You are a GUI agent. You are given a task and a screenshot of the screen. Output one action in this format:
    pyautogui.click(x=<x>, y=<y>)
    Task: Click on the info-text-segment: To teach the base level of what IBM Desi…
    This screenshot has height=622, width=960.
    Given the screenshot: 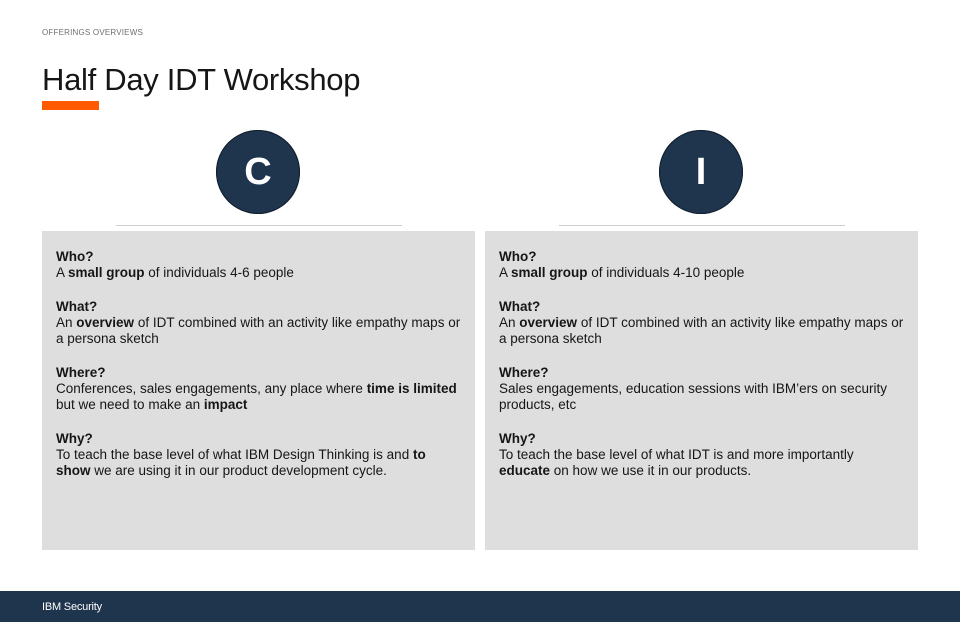 What is the action you would take?
    pyautogui.click(x=234, y=454)
    